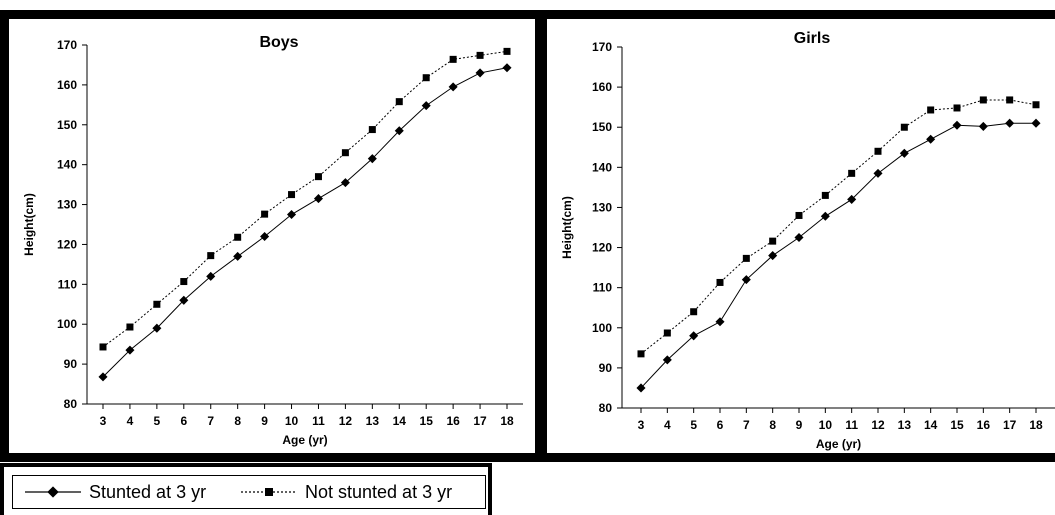 The image size is (1055, 515). What do you see at coordinates (905, 425) in the screenshot?
I see `x-tick-label: 13` at bounding box center [905, 425].